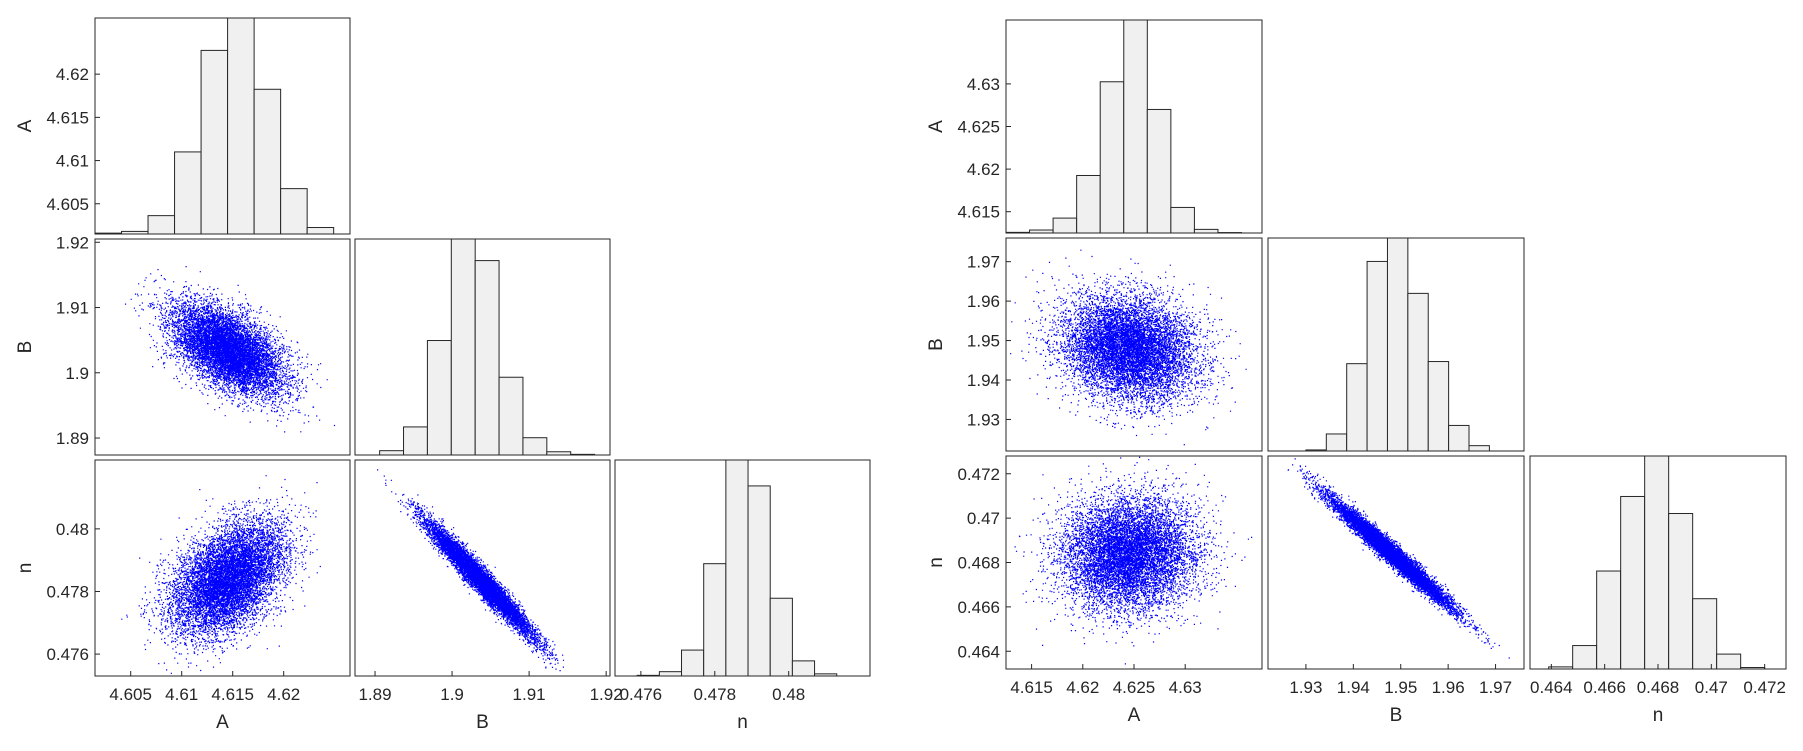 The image size is (1803, 751). Describe the element at coordinates (715, 694) in the screenshot. I see `x-tick-label-n: 0.478` at that location.